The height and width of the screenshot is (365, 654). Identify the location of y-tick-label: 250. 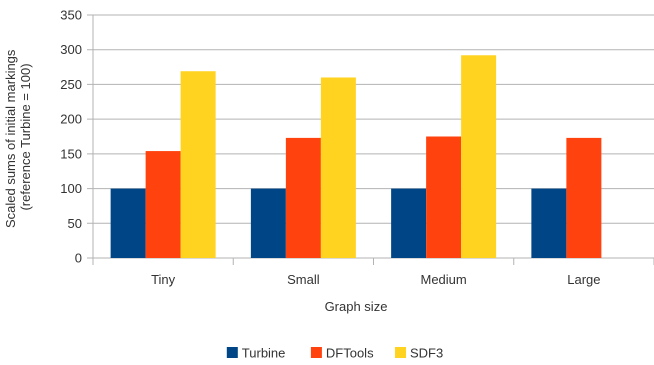
(71, 84).